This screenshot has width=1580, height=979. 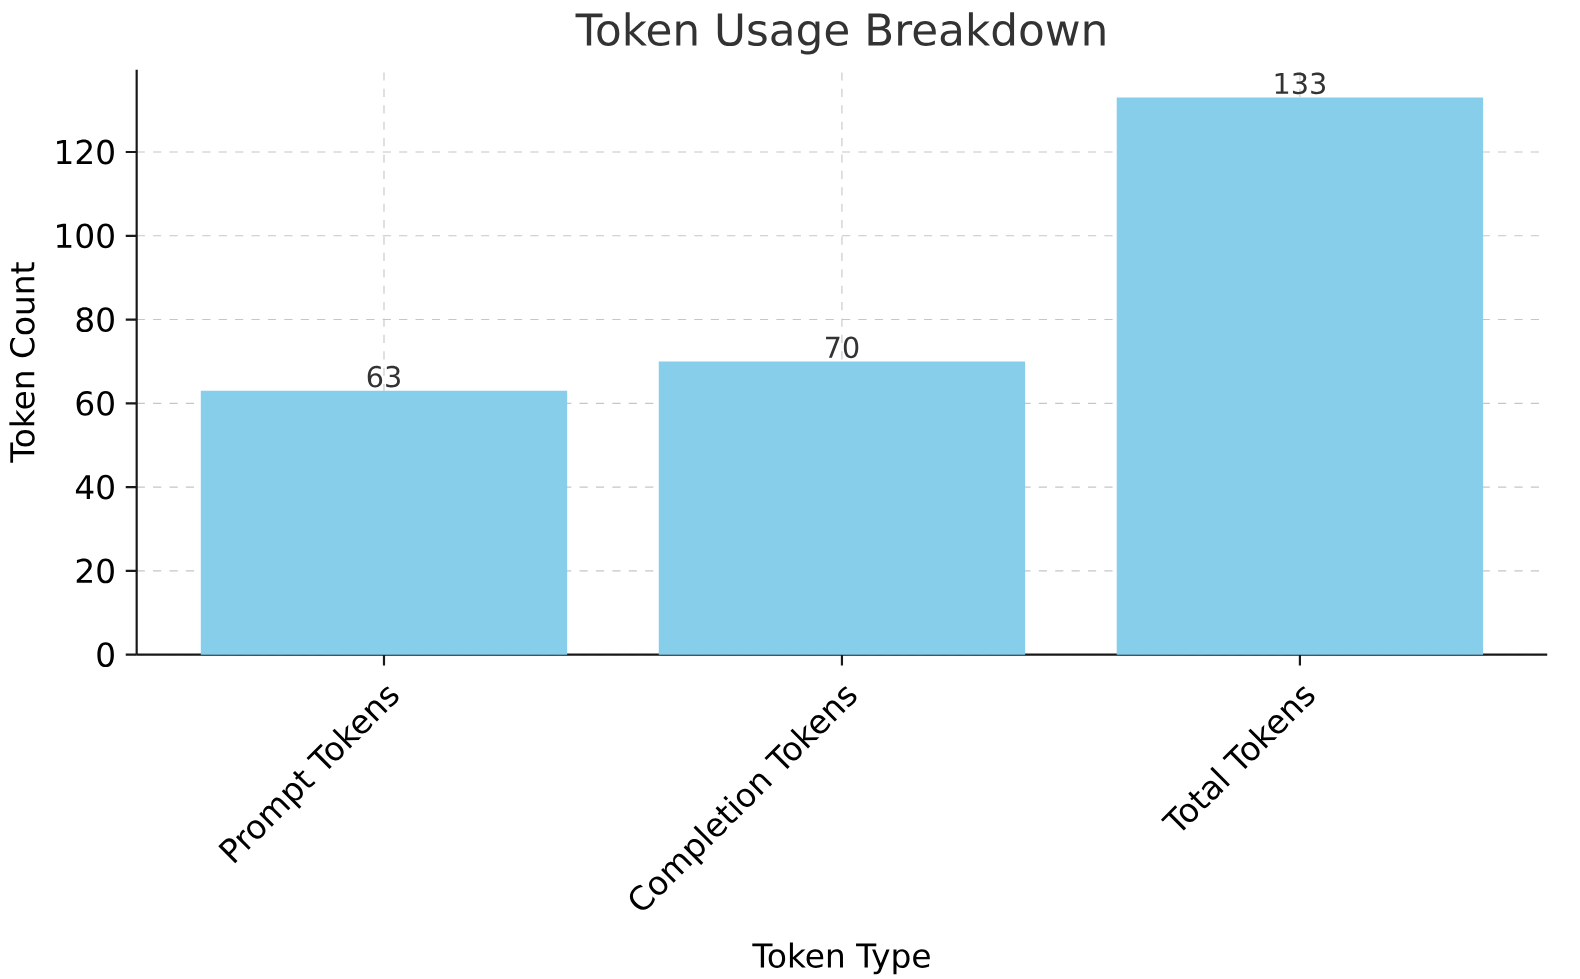 I want to click on y-tick-label: 20, so click(x=95, y=571).